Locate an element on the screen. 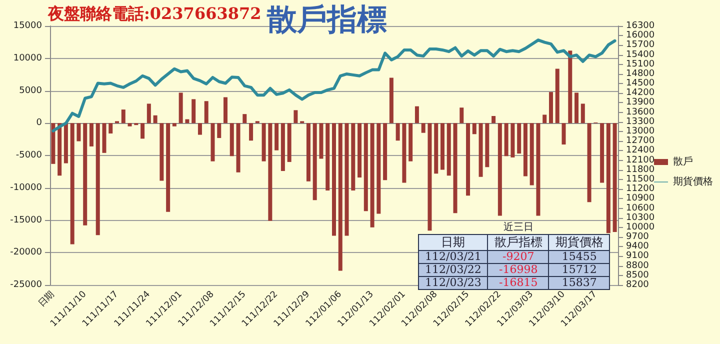 Image resolution: width=720 pixels, height=344 pixels. y-tick-label: 10000 is located at coordinates (27, 58).